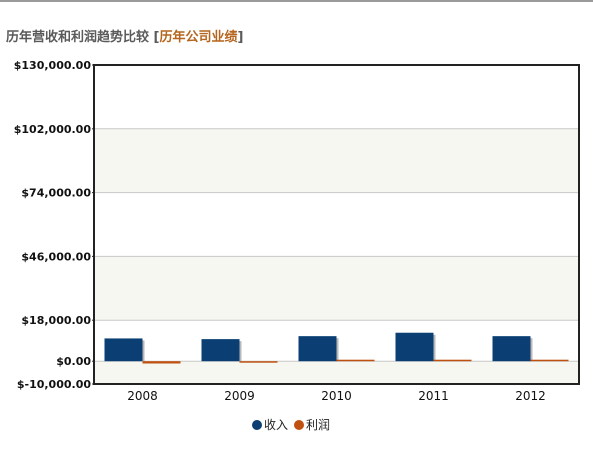 Image resolution: width=593 pixels, height=451 pixels. Describe the element at coordinates (511, 349) in the screenshot. I see `bar-revenue-2012` at that location.